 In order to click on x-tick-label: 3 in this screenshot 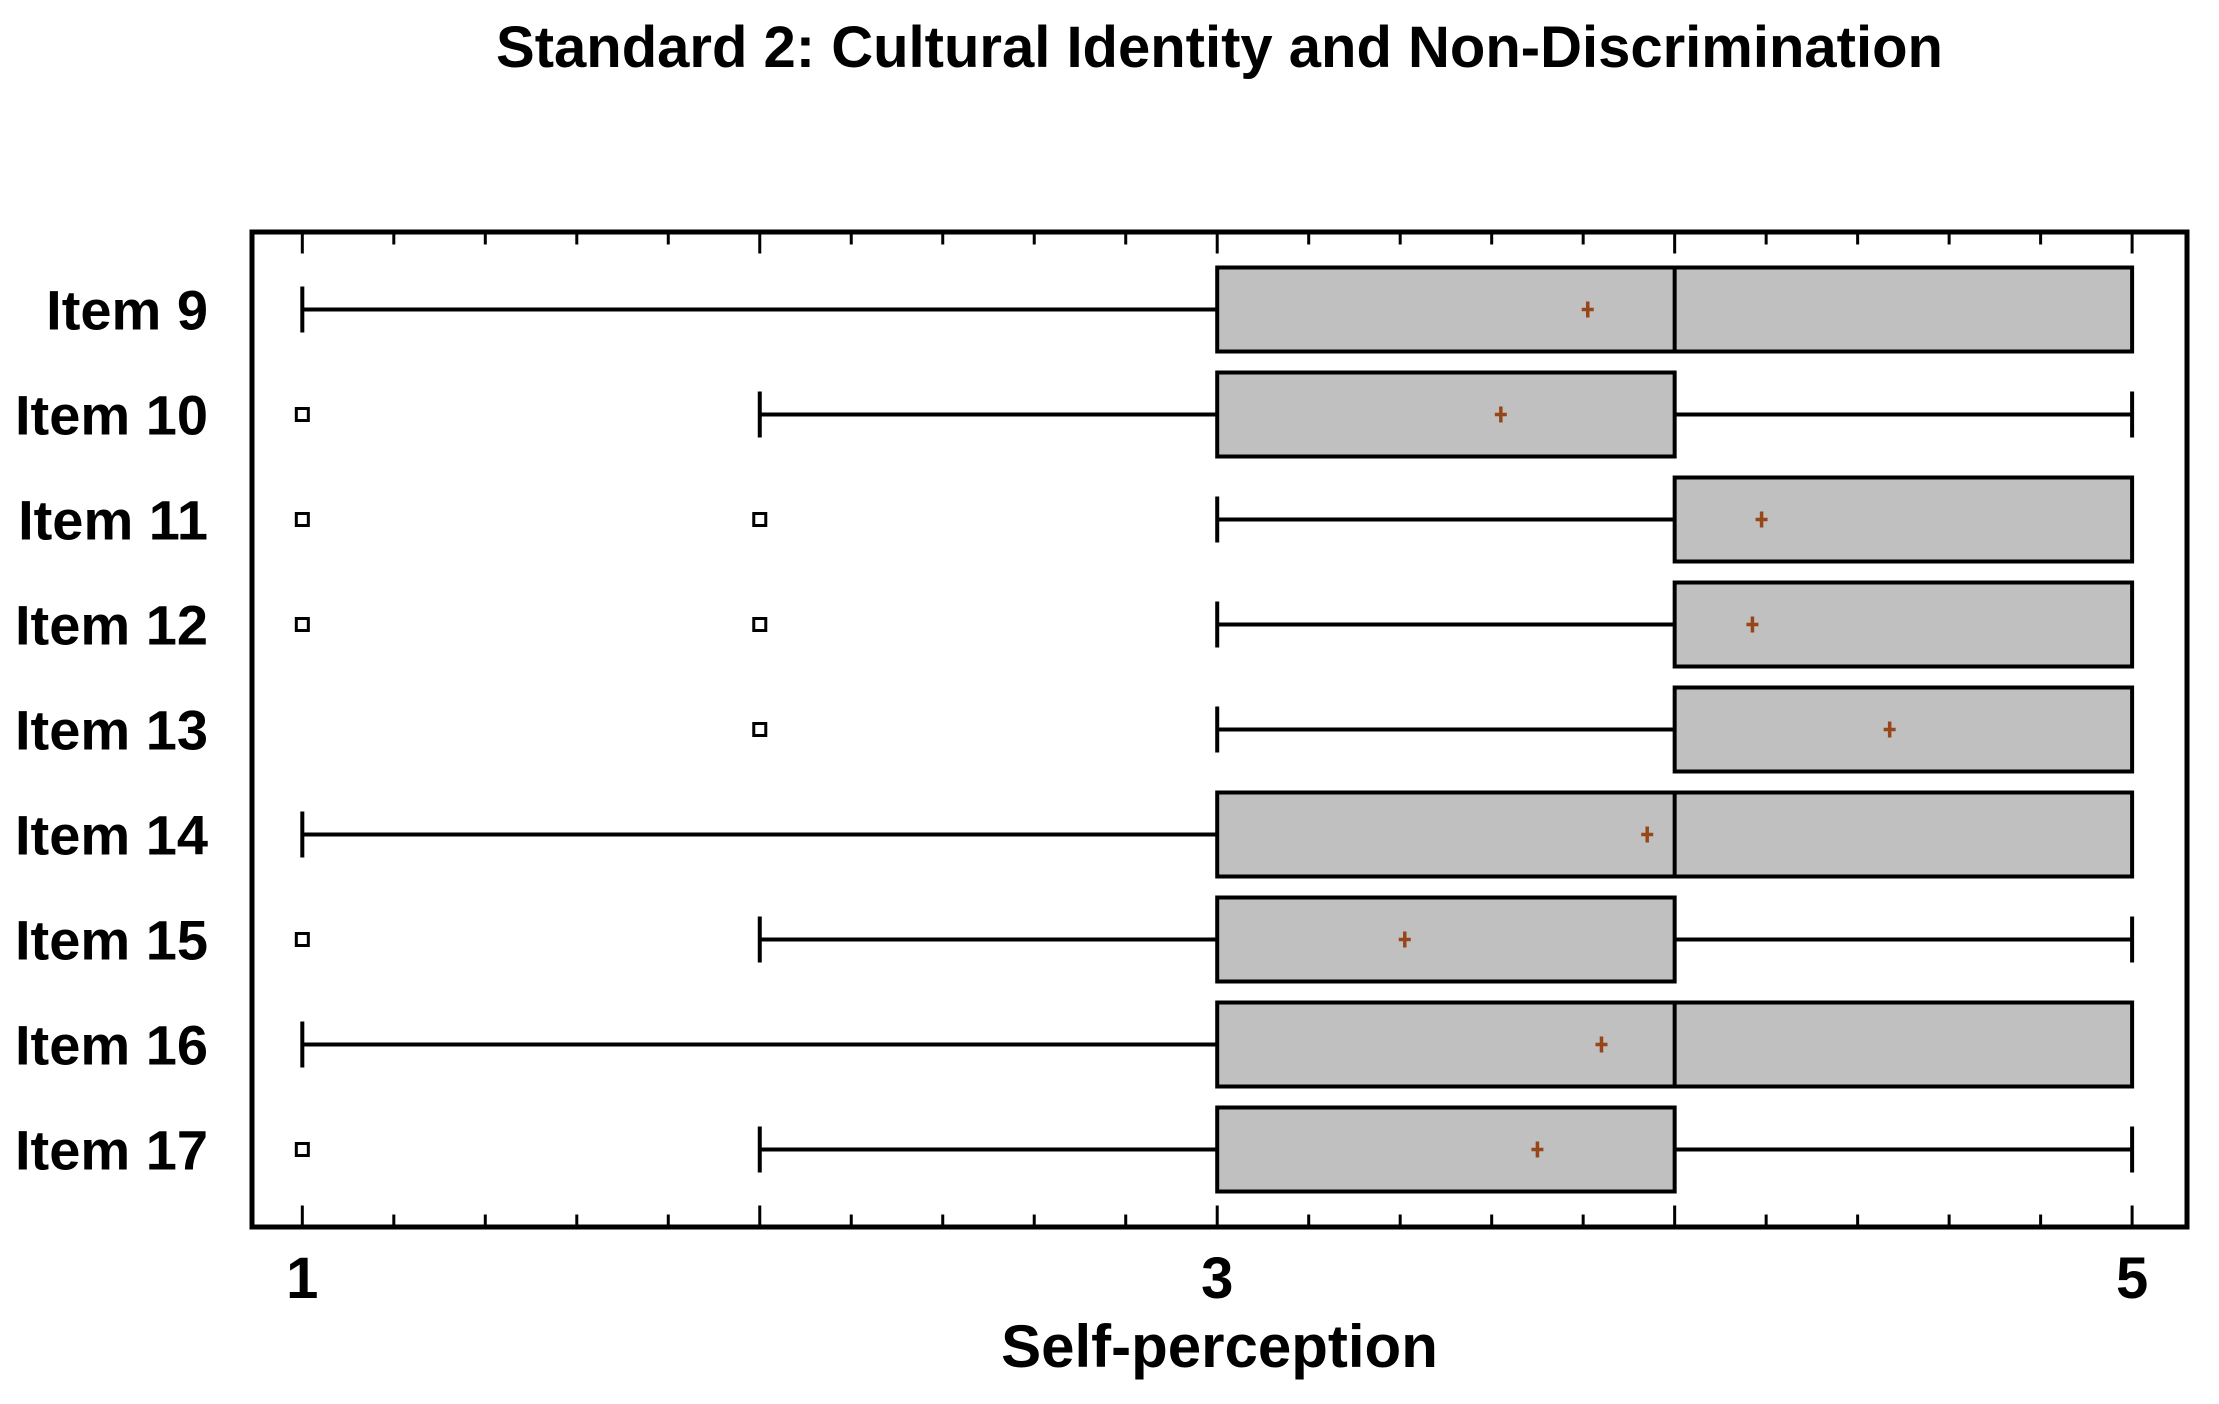, I will do `click(1217, 1278)`.